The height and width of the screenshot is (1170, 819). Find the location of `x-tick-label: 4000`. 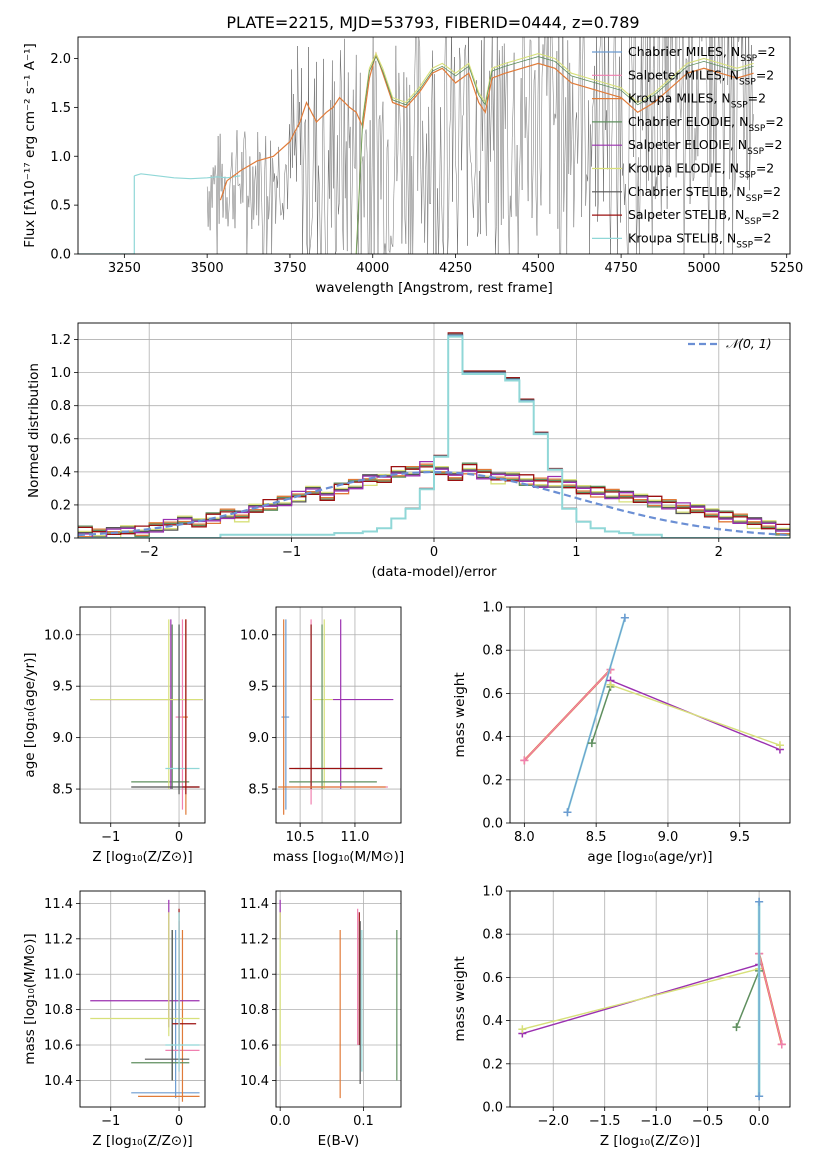

x-tick-label: 4000 is located at coordinates (372, 268).